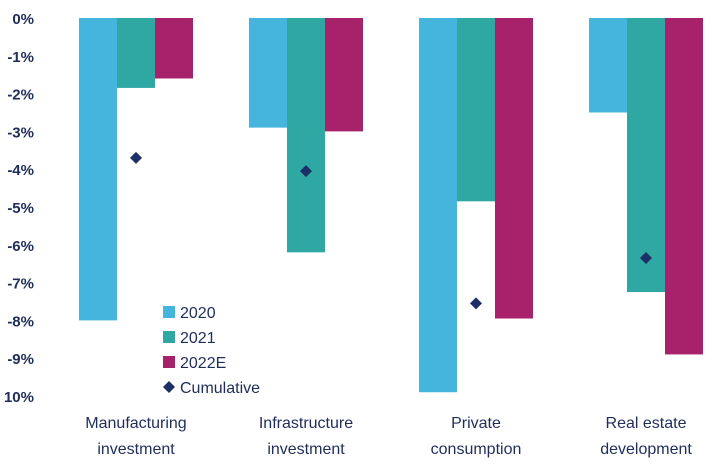  What do you see at coordinates (169, 387) in the screenshot?
I see `legend-swatch-cumulative` at bounding box center [169, 387].